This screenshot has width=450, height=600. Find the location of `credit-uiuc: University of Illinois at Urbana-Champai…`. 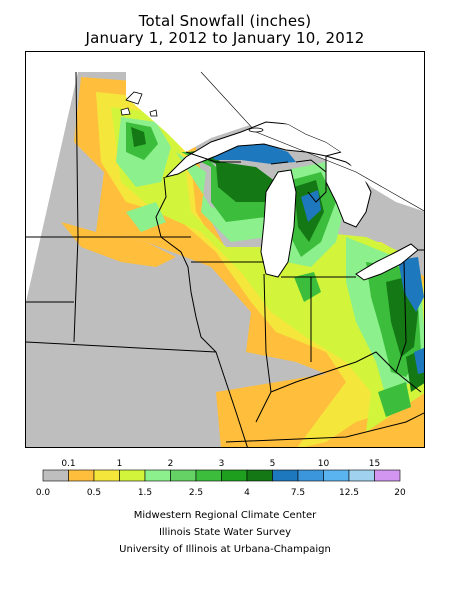

credit-uiuc: University of Illinois at Urbana-Champai… is located at coordinates (225, 549).